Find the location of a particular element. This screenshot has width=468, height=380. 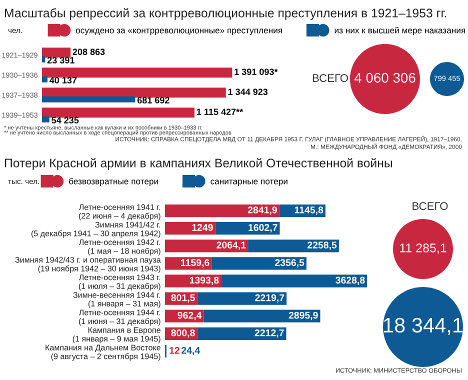

y-tick-label: Летне-осенняя 1941 г. (22 июня – 4 декабря) is located at coordinates (119, 212).